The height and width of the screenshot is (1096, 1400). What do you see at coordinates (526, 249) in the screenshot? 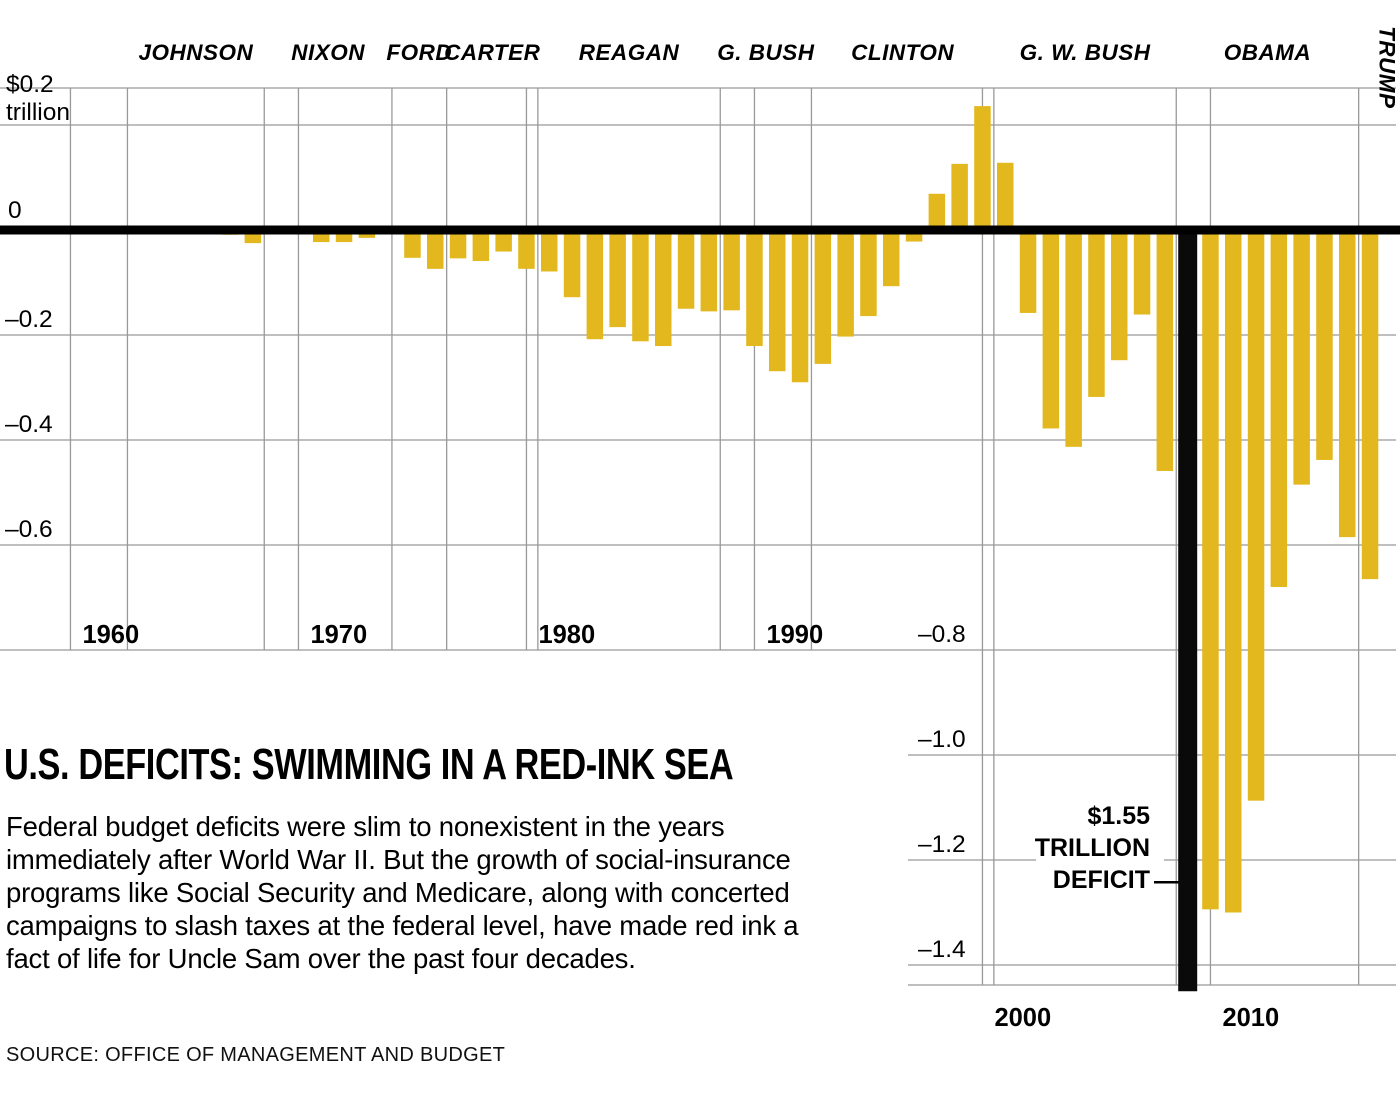
I see `deficit-bar-1980` at bounding box center [526, 249].